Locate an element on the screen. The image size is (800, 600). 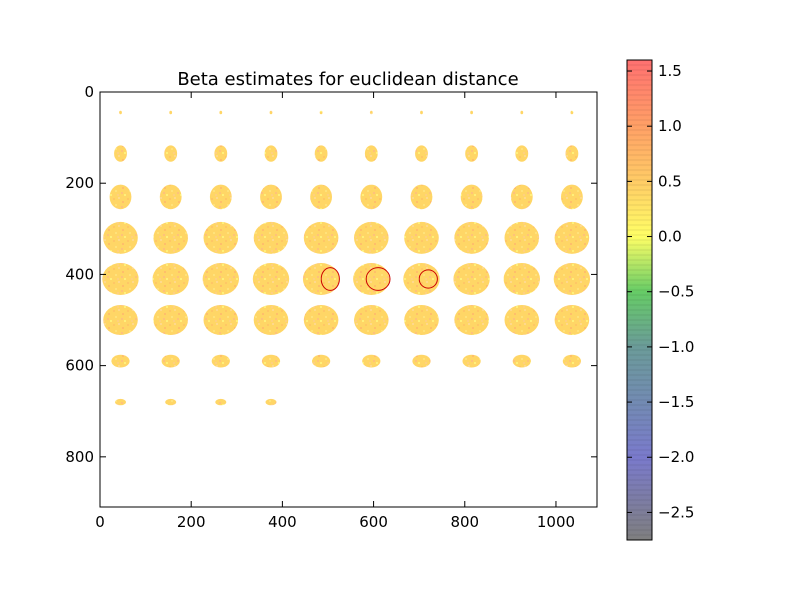
colorbar-tick-label: −1.5 is located at coordinates (676, 402).